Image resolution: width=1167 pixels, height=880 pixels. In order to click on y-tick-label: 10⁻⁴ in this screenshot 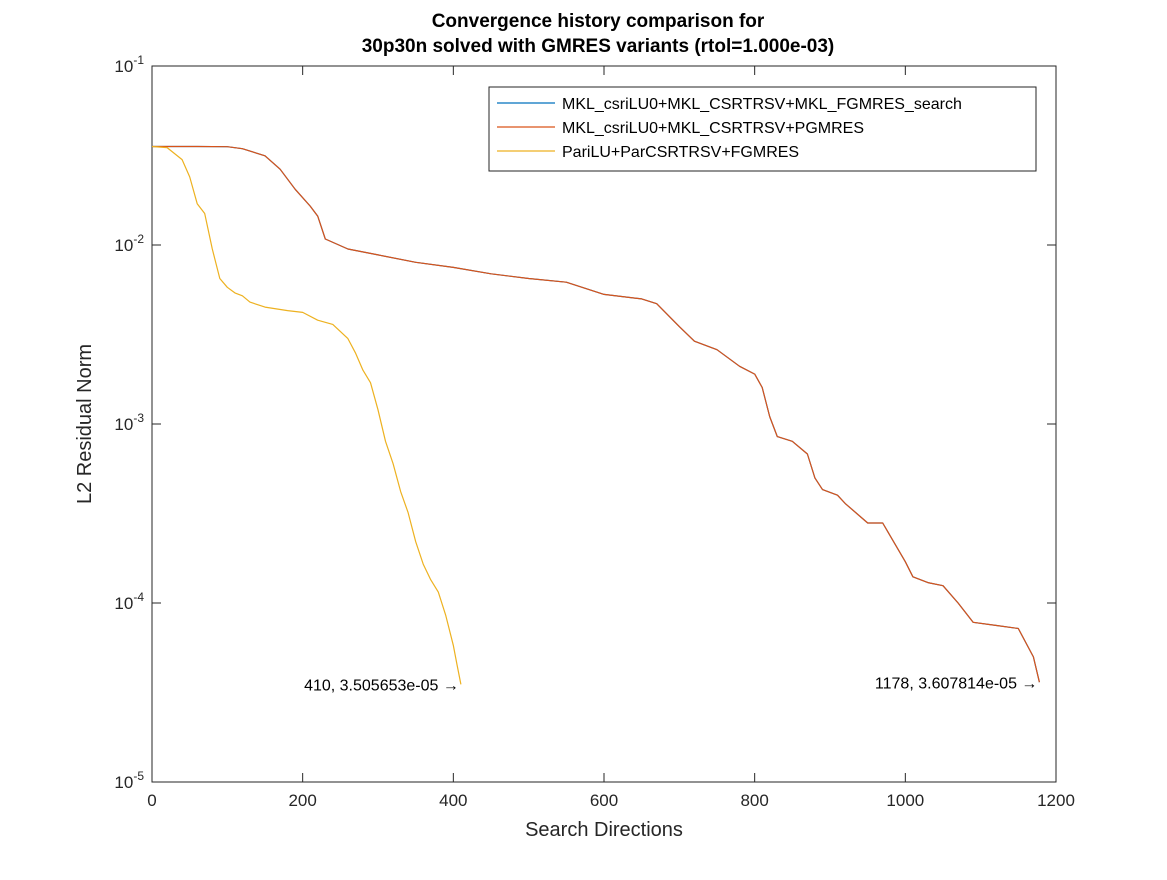, I will do `click(129, 601)`.